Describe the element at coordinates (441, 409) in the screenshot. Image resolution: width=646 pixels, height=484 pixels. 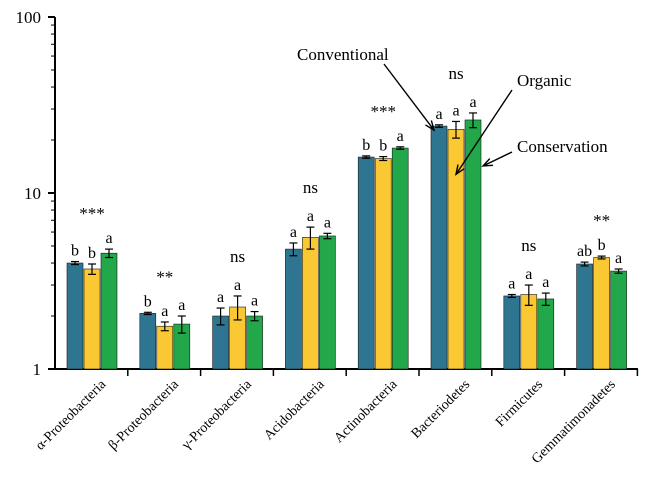
I see `category-label: Bacteriodetes` at that location.